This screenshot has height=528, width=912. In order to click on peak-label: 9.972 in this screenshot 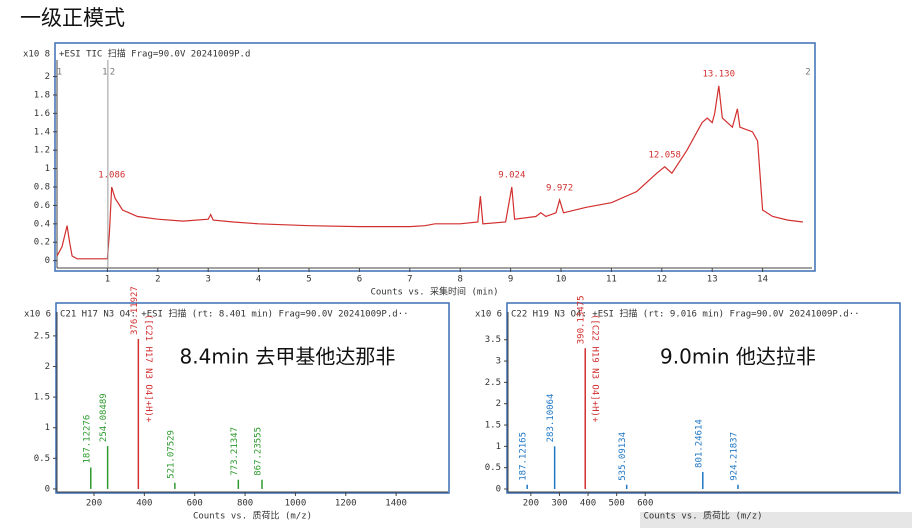, I will do `click(559, 188)`.